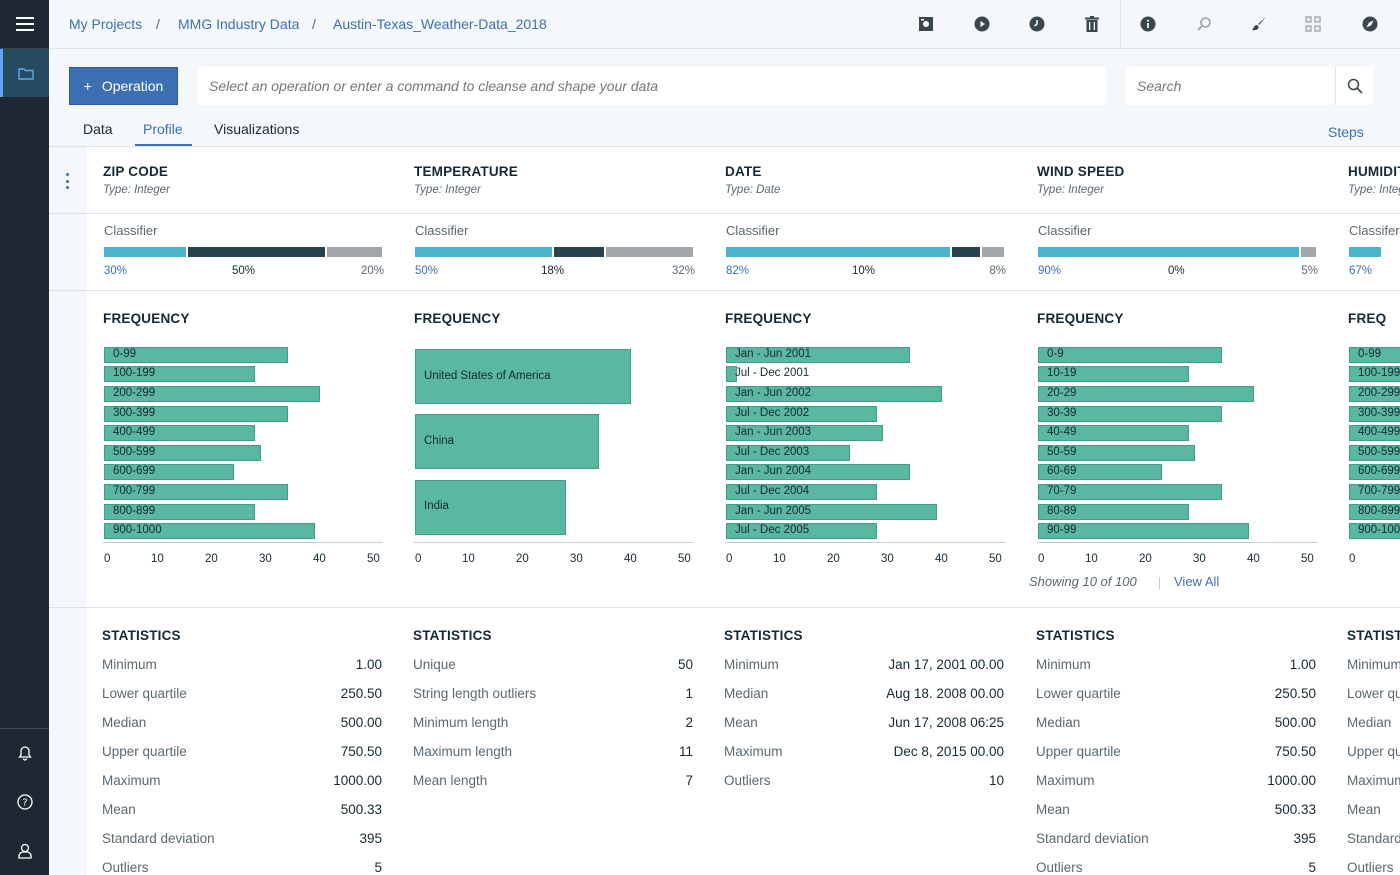  Describe the element at coordinates (24, 73) in the screenshot. I see `folder-icon` at that location.